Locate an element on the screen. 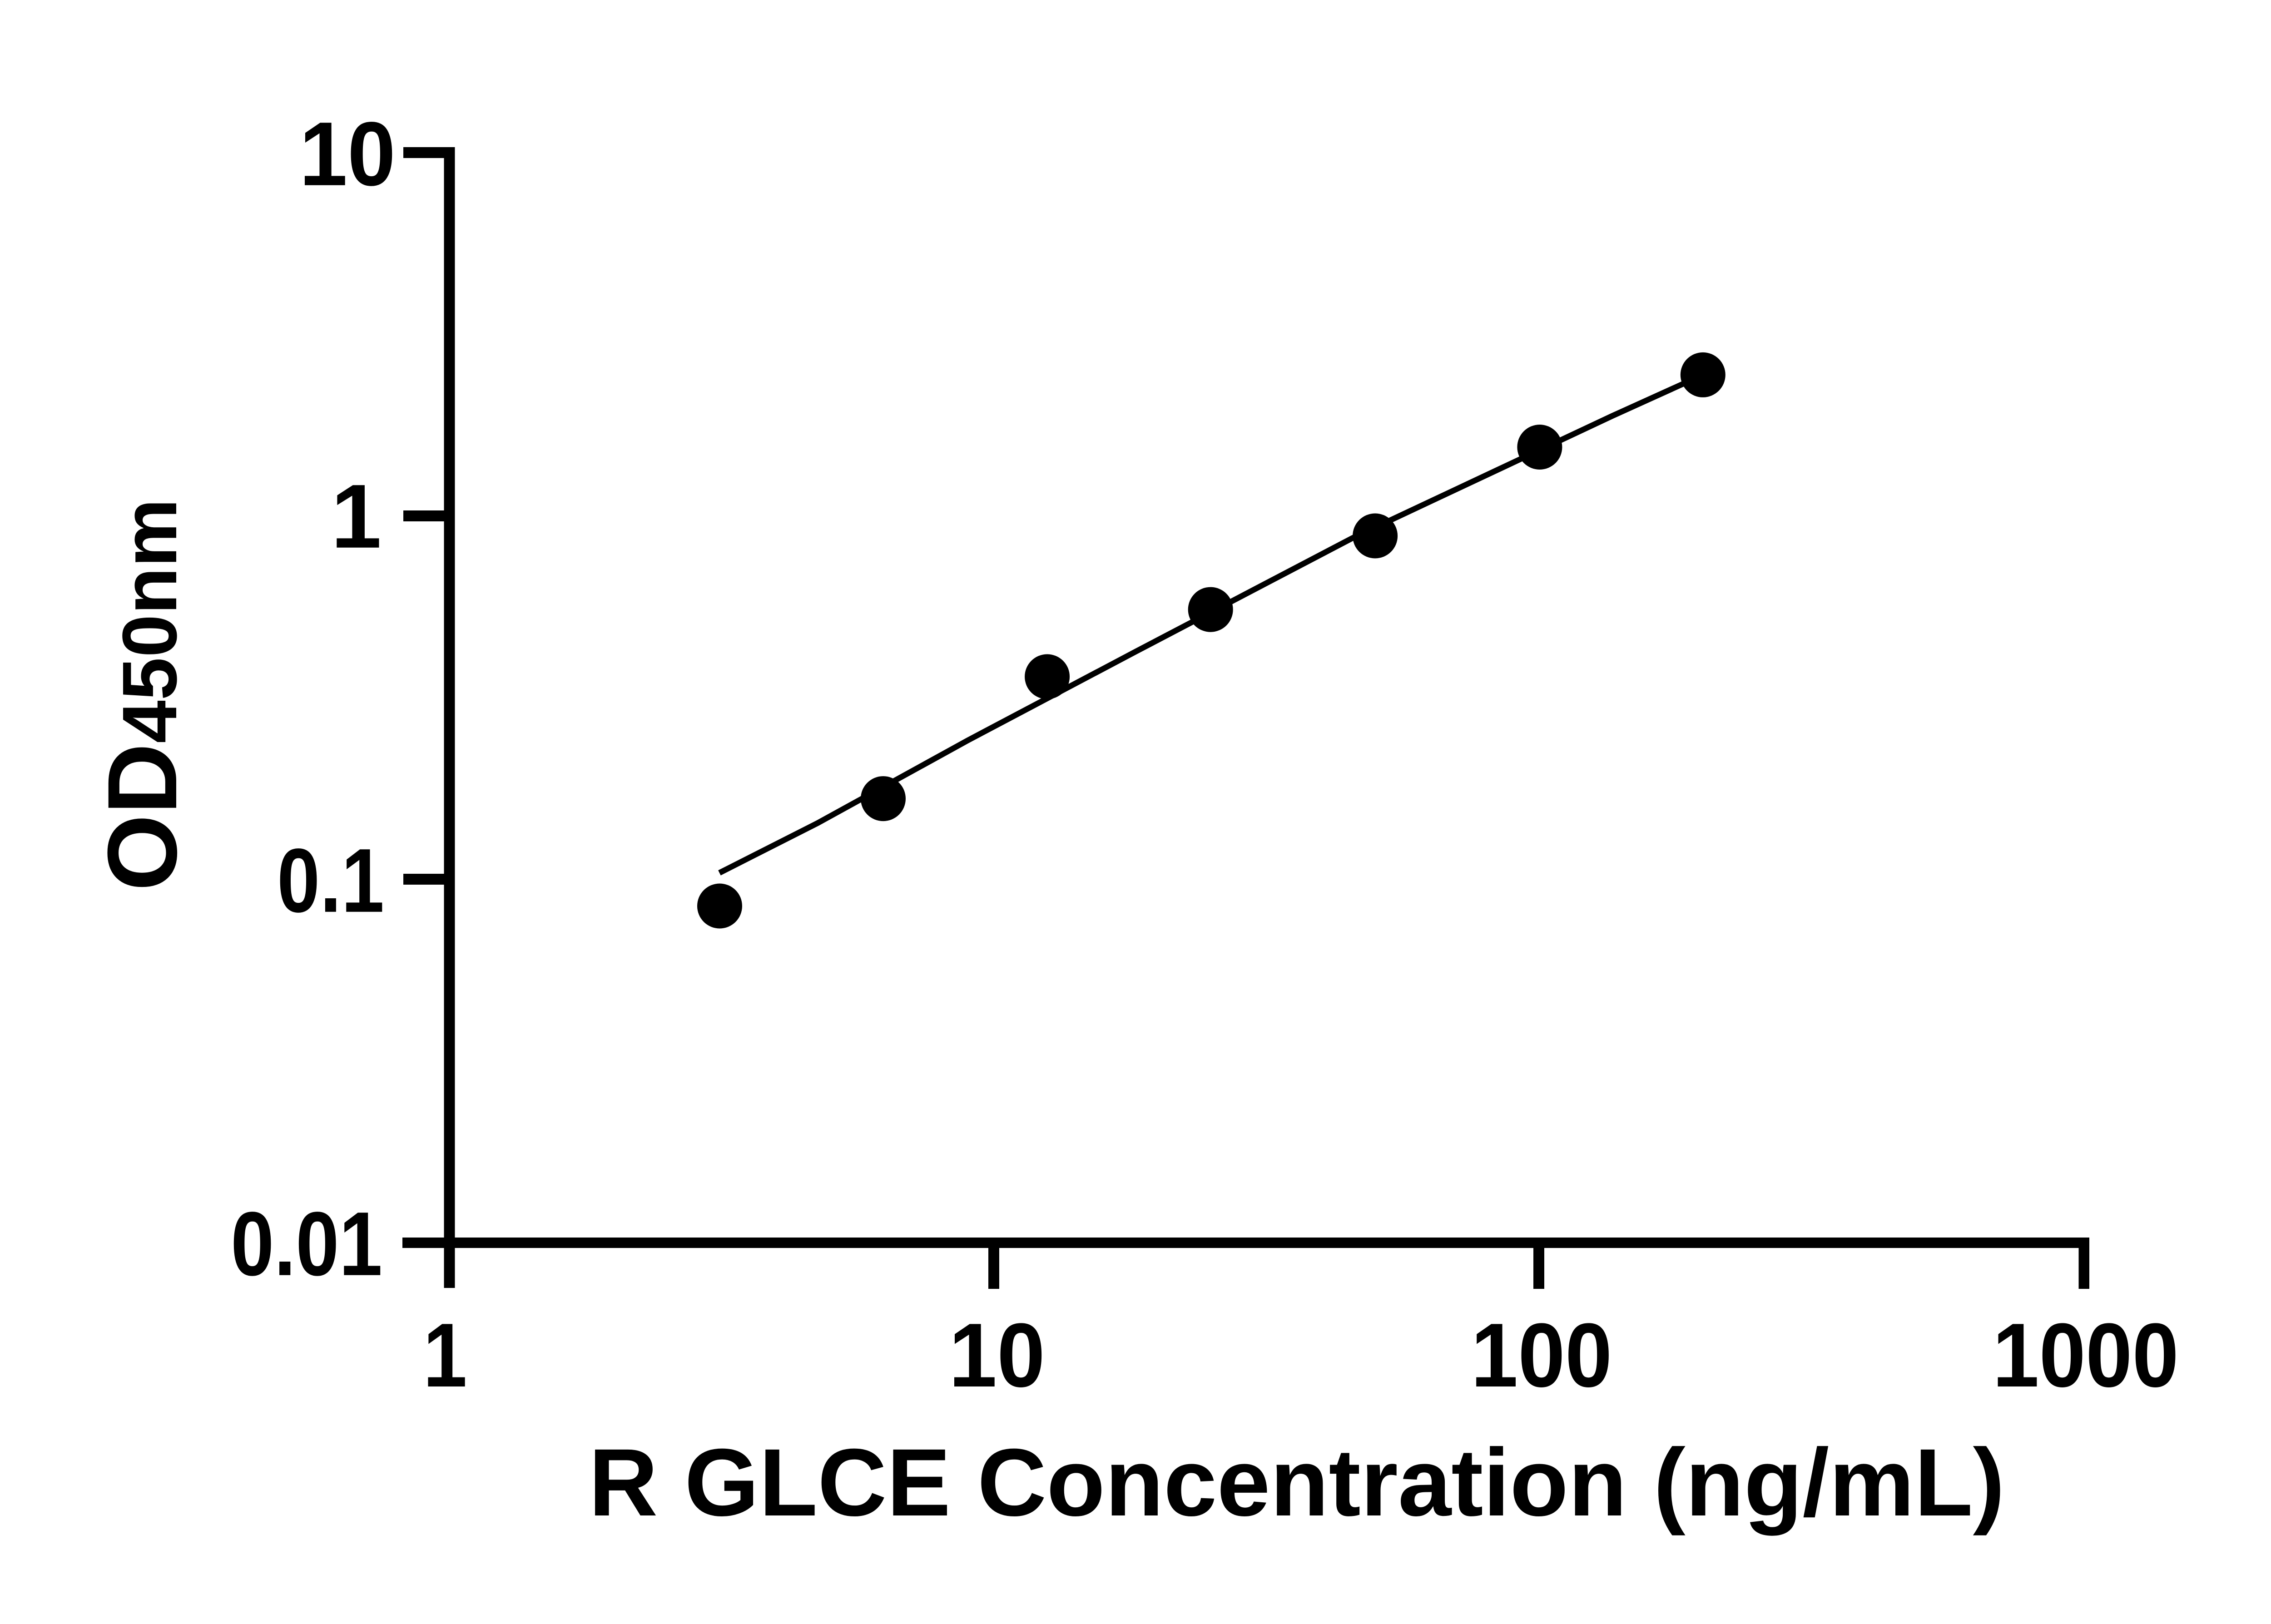 Image resolution: width=2271 pixels, height=1624 pixels. svg-text: 1000 is located at coordinates (2086, 1355).